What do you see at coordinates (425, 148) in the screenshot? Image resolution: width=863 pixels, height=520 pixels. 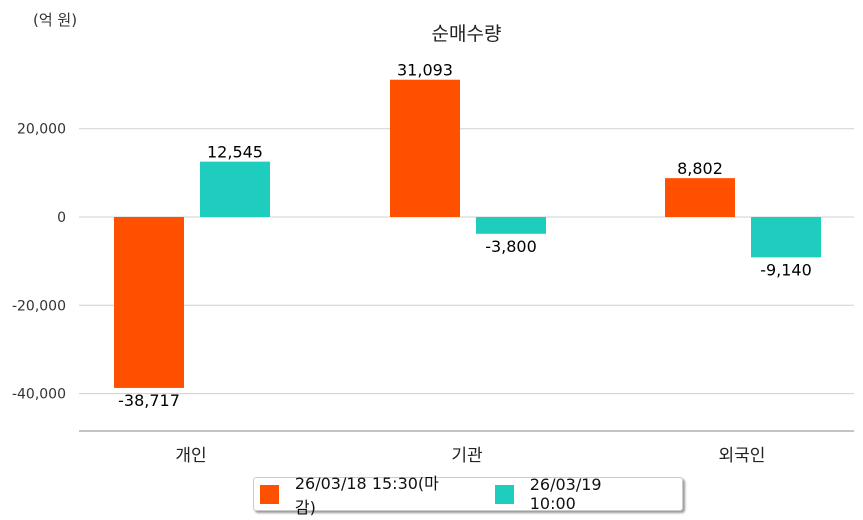 I see `bar-1-기관` at bounding box center [425, 148].